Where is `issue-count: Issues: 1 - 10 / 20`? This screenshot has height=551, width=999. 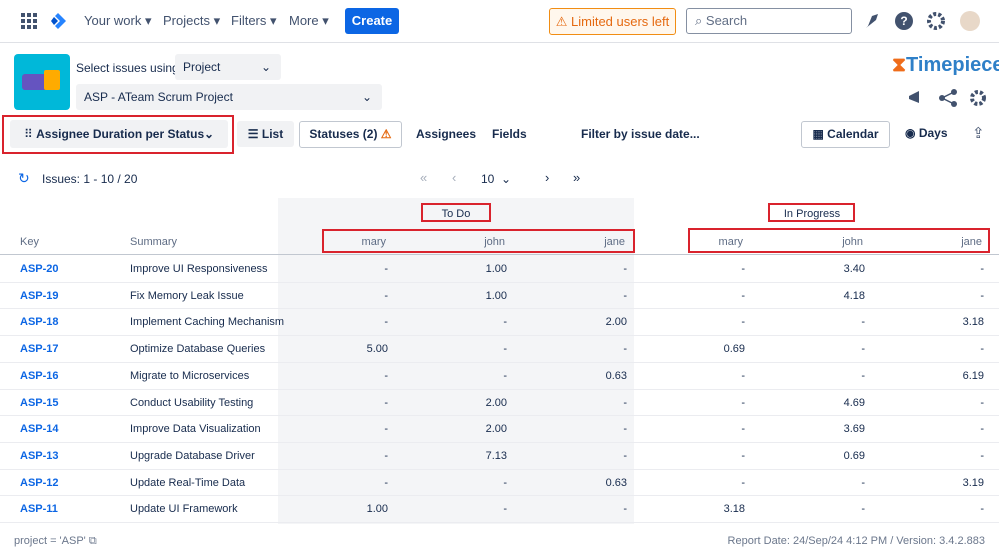
issue-count: Issues: 1 - 10 / 20 is located at coordinates (90, 179).